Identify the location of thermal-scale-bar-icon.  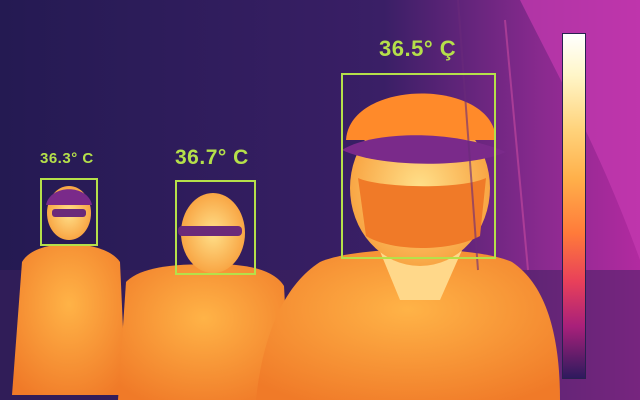
(574, 206).